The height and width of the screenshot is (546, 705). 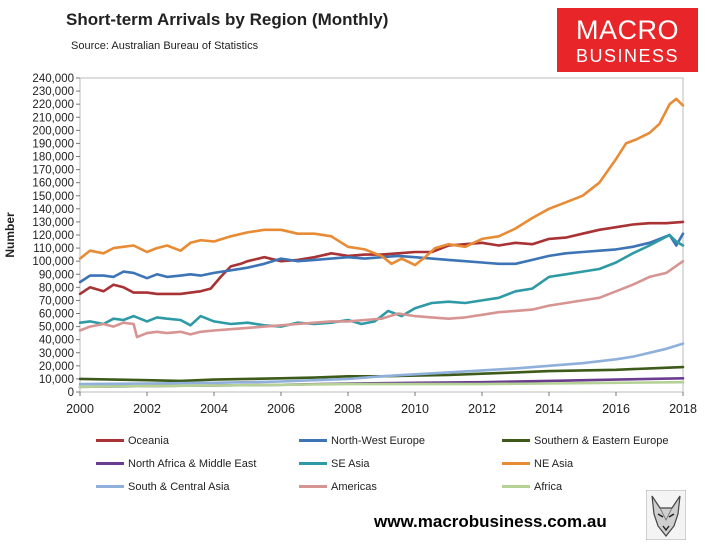 I want to click on y-axis-label: Number, so click(x=10, y=235).